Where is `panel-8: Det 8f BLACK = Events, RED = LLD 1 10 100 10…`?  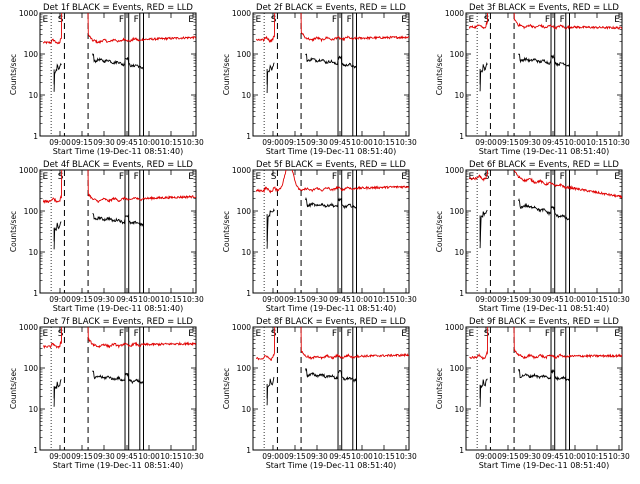
panel-8: Det 8f BLACK = Events, RED = LLD 1 10 100 10… is located at coordinates (319, 393).